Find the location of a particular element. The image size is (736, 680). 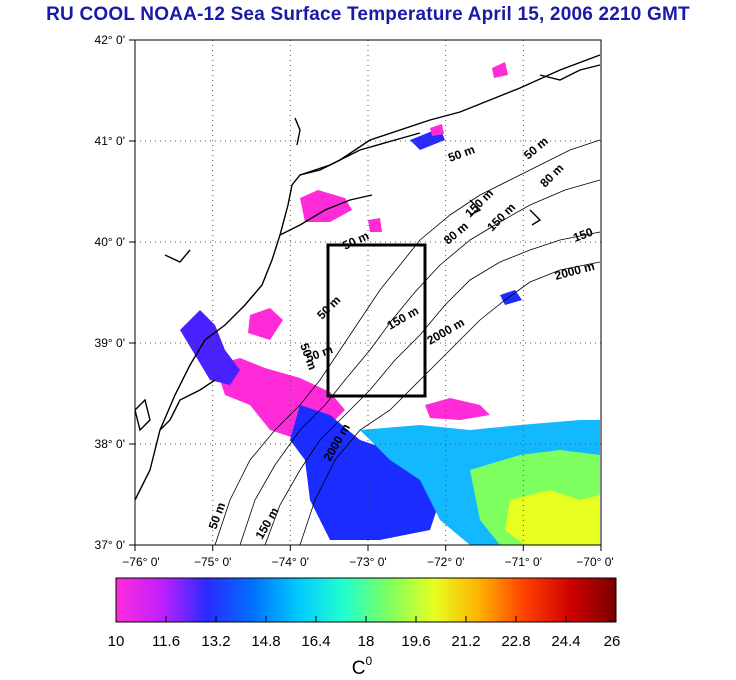

colorbar-tick-label: 22.8 is located at coordinates (515, 641).